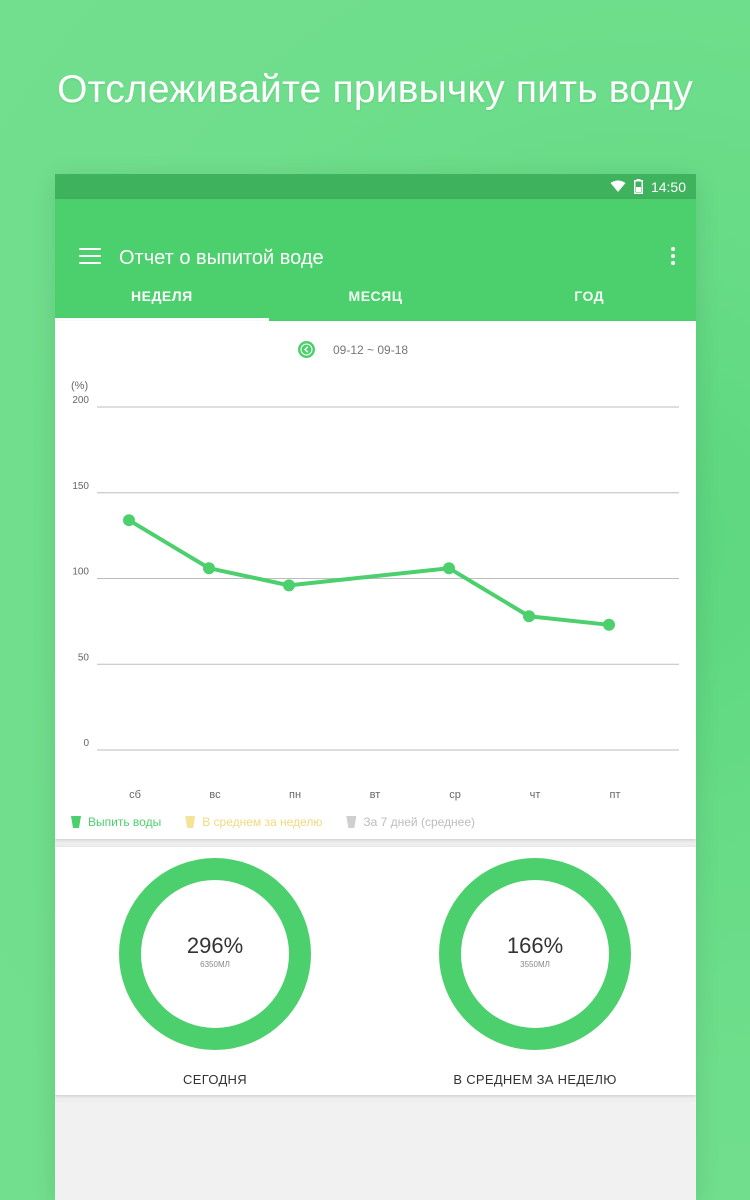  I want to click on tab-year: ГОД, so click(589, 296).